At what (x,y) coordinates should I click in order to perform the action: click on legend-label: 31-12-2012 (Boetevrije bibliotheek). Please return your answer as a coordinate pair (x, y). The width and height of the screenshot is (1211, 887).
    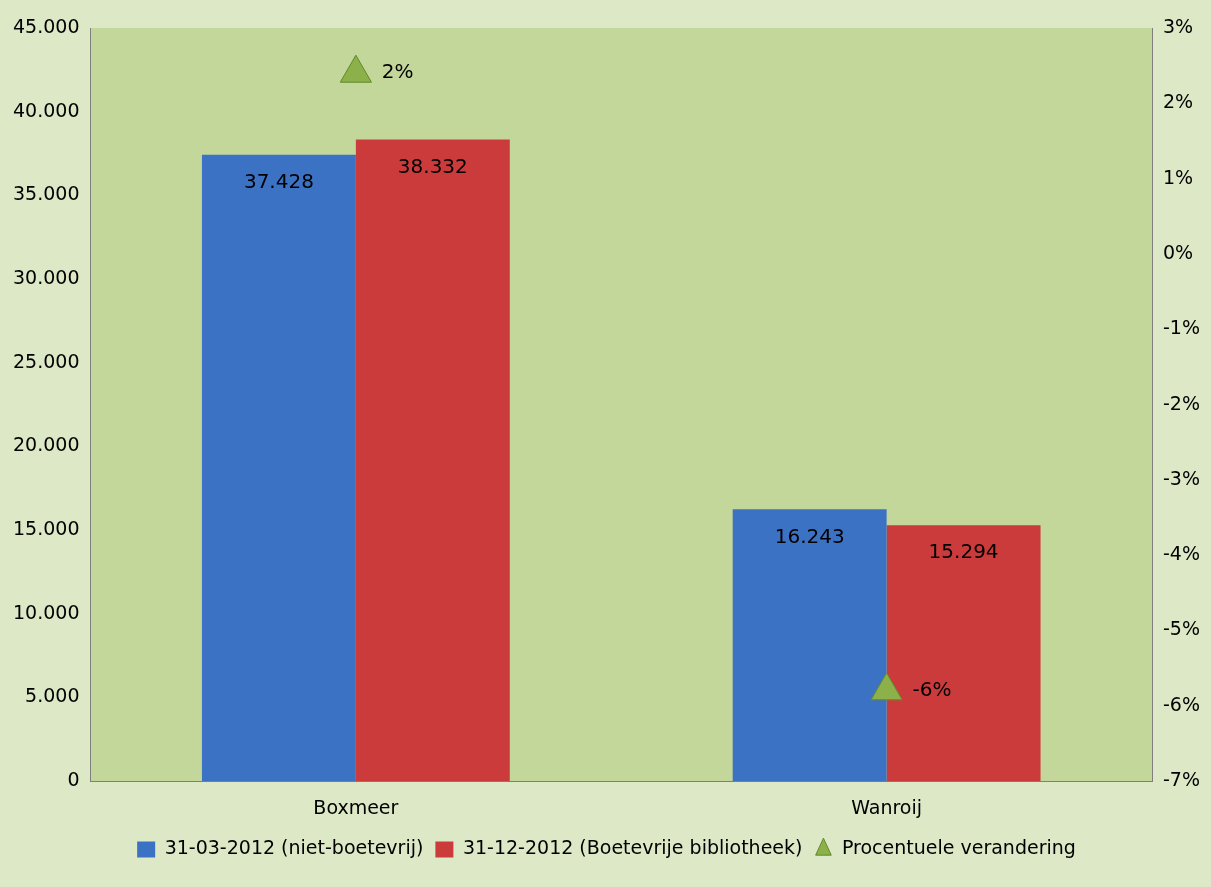
    Looking at the image, I should click on (632, 847).